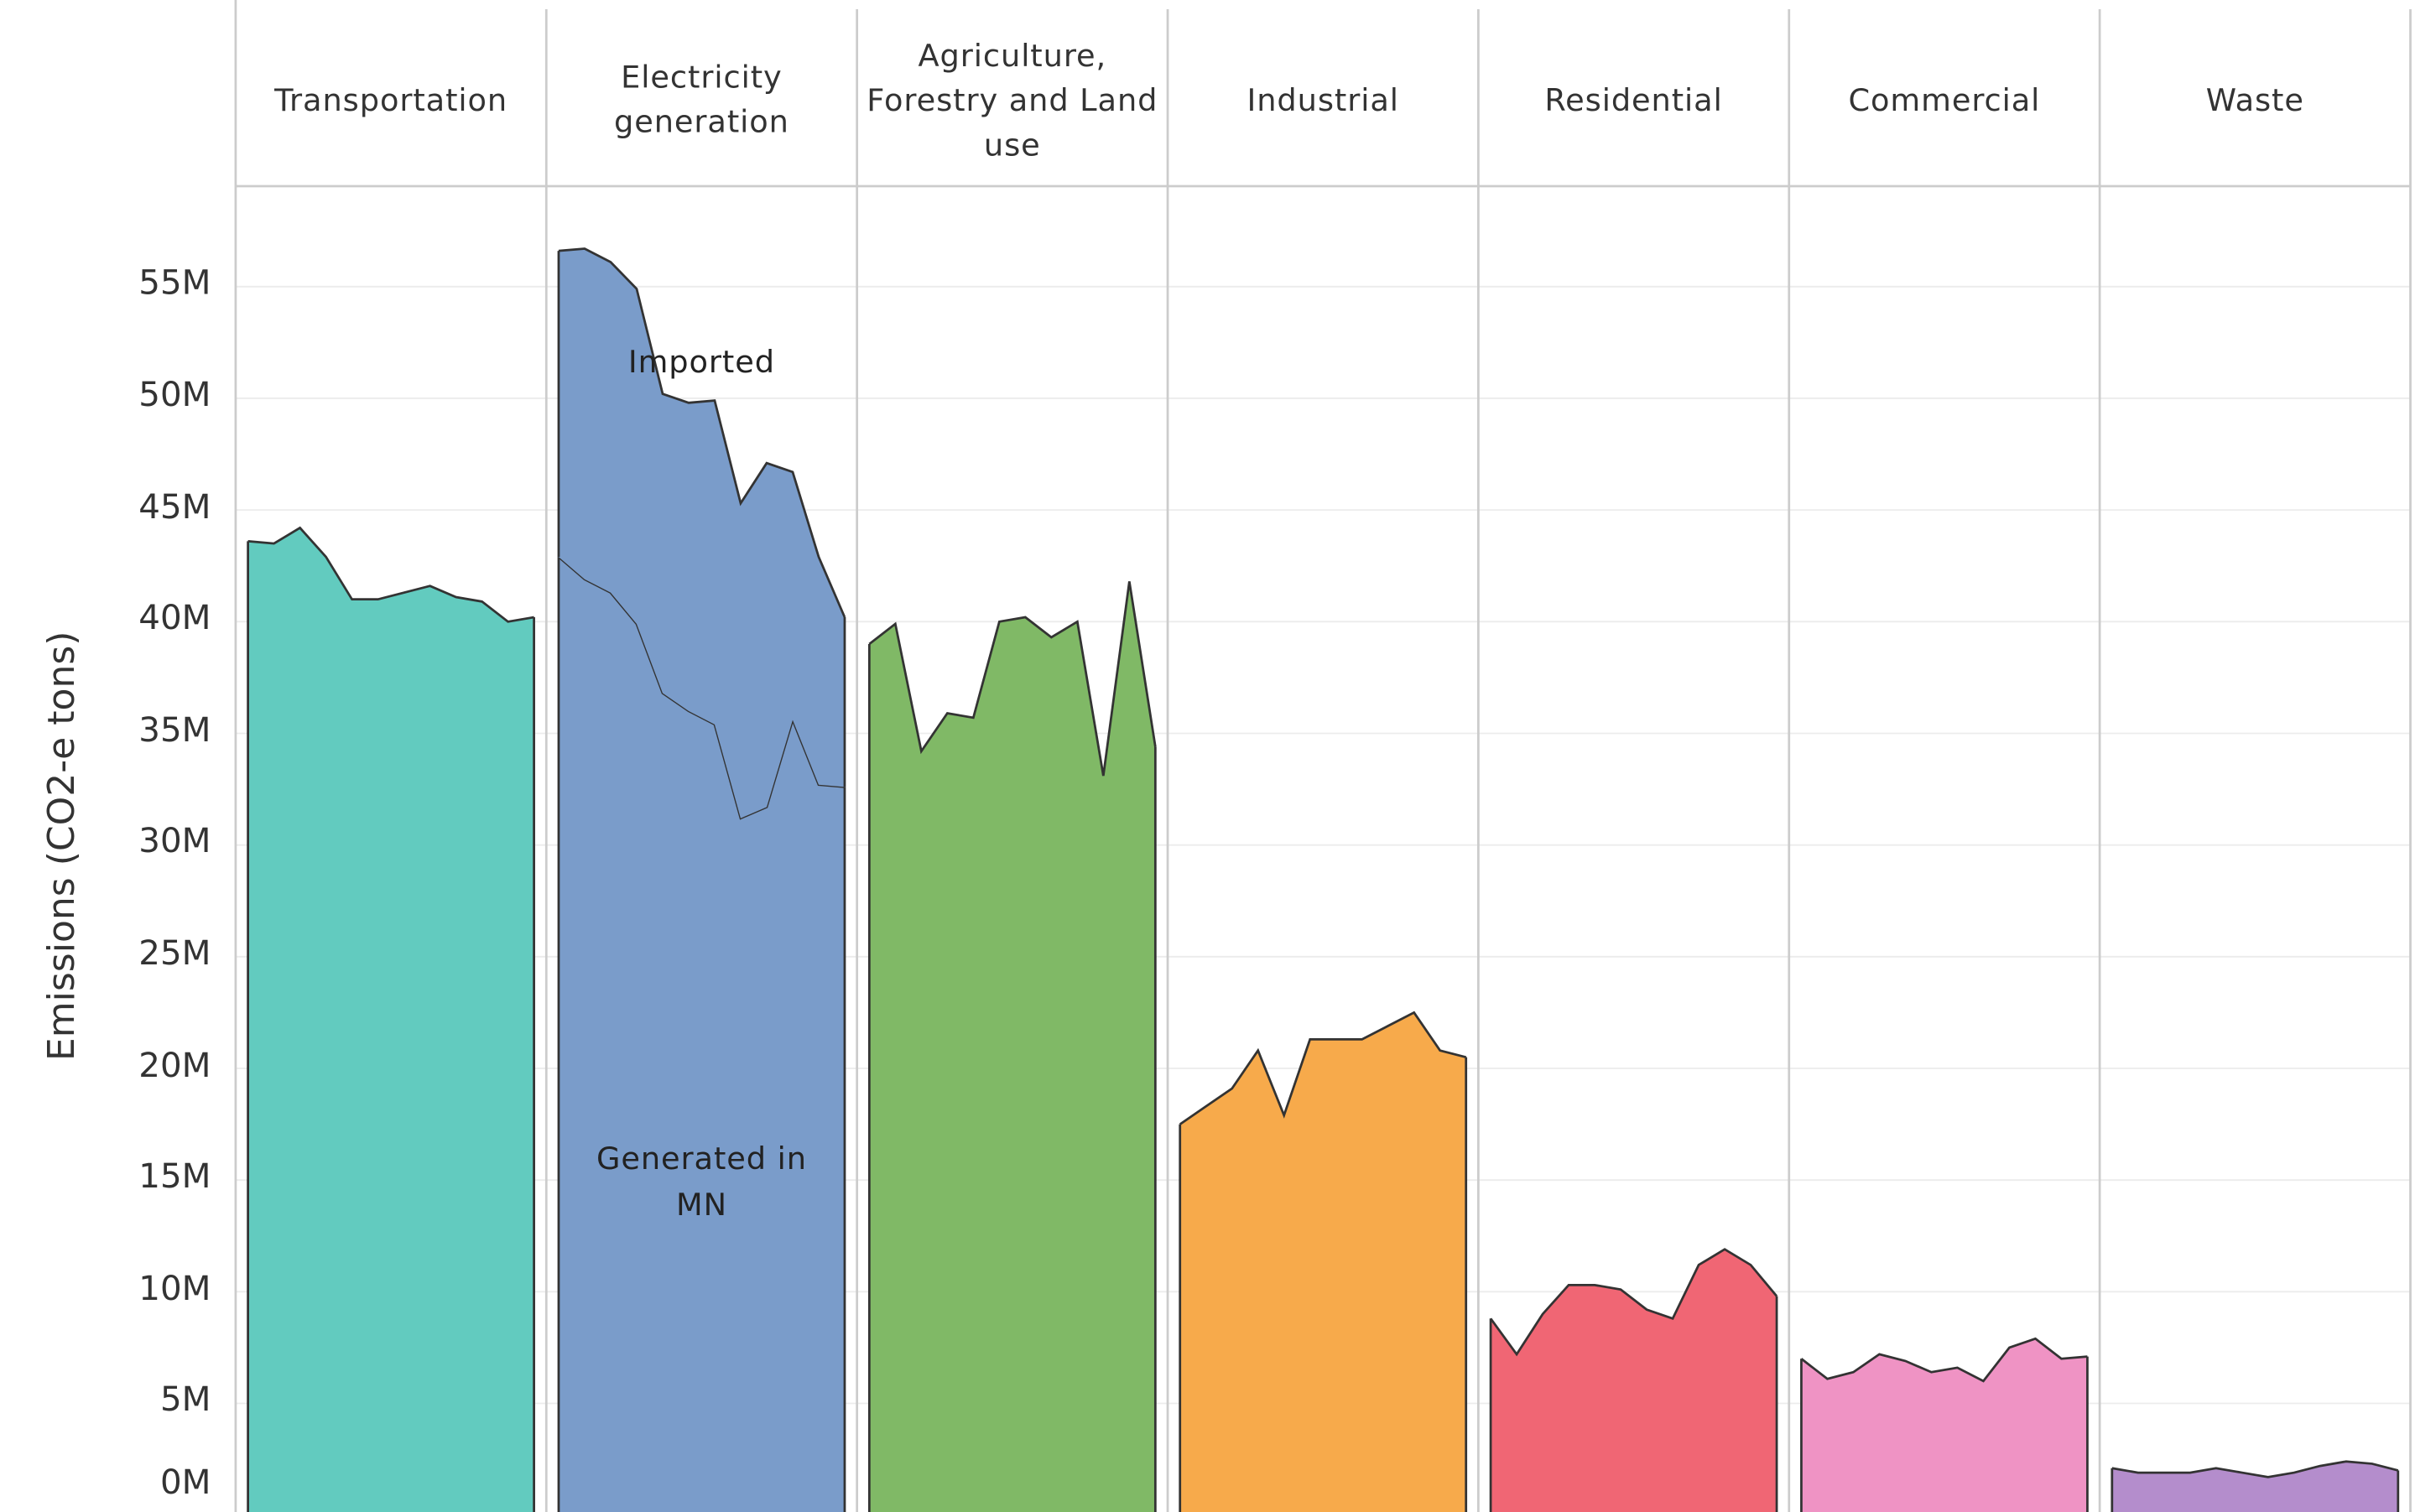 Image resolution: width=2415 pixels, height=1512 pixels. I want to click on panel-title: Industrial, so click(1323, 99).